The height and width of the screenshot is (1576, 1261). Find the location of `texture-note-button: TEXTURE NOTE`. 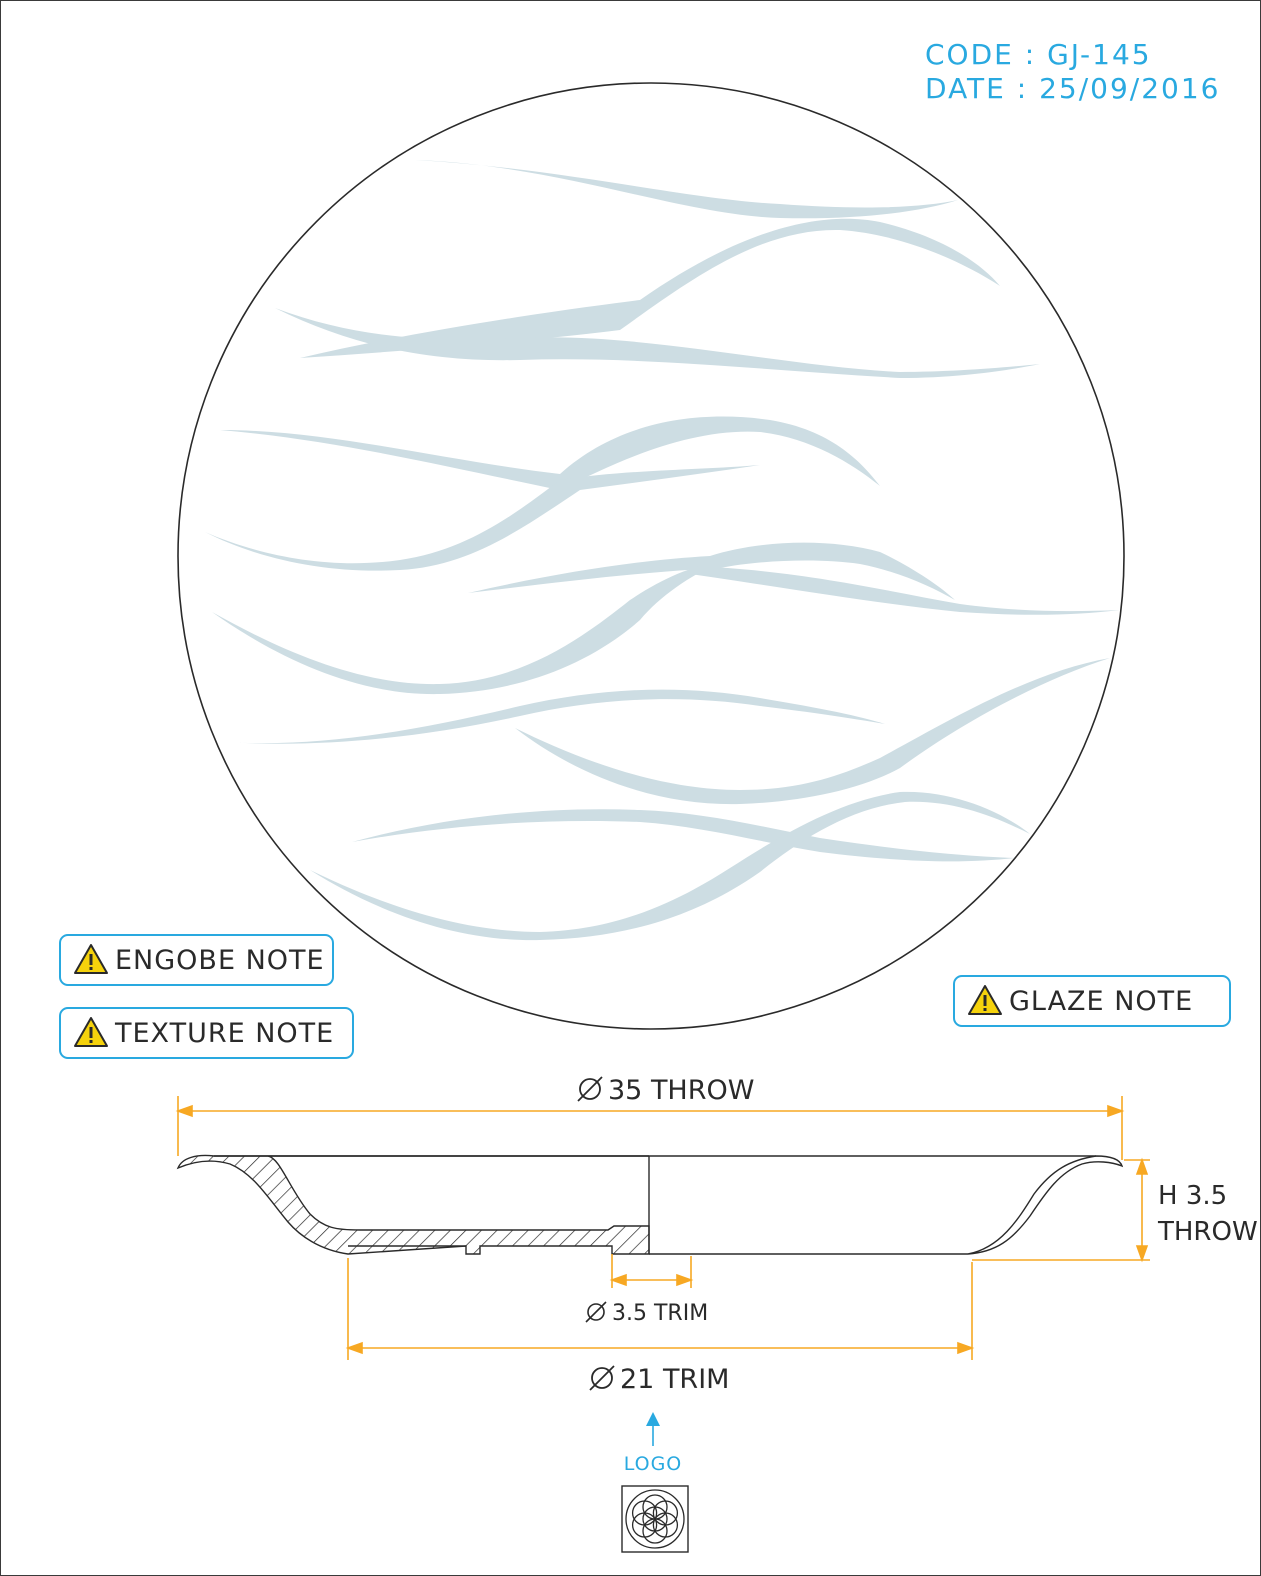

texture-note-button: TEXTURE NOTE is located at coordinates (206, 1033).